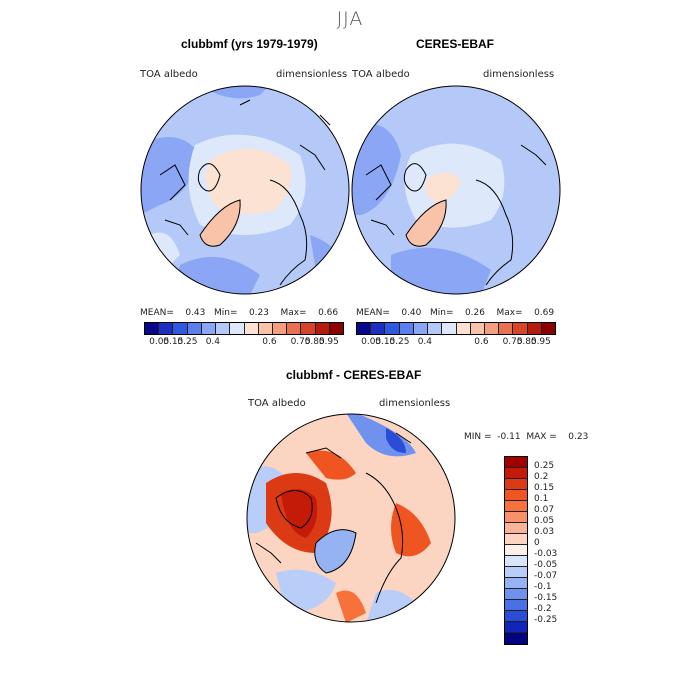  I want to click on colorbar-label: 0.25, so click(544, 466).